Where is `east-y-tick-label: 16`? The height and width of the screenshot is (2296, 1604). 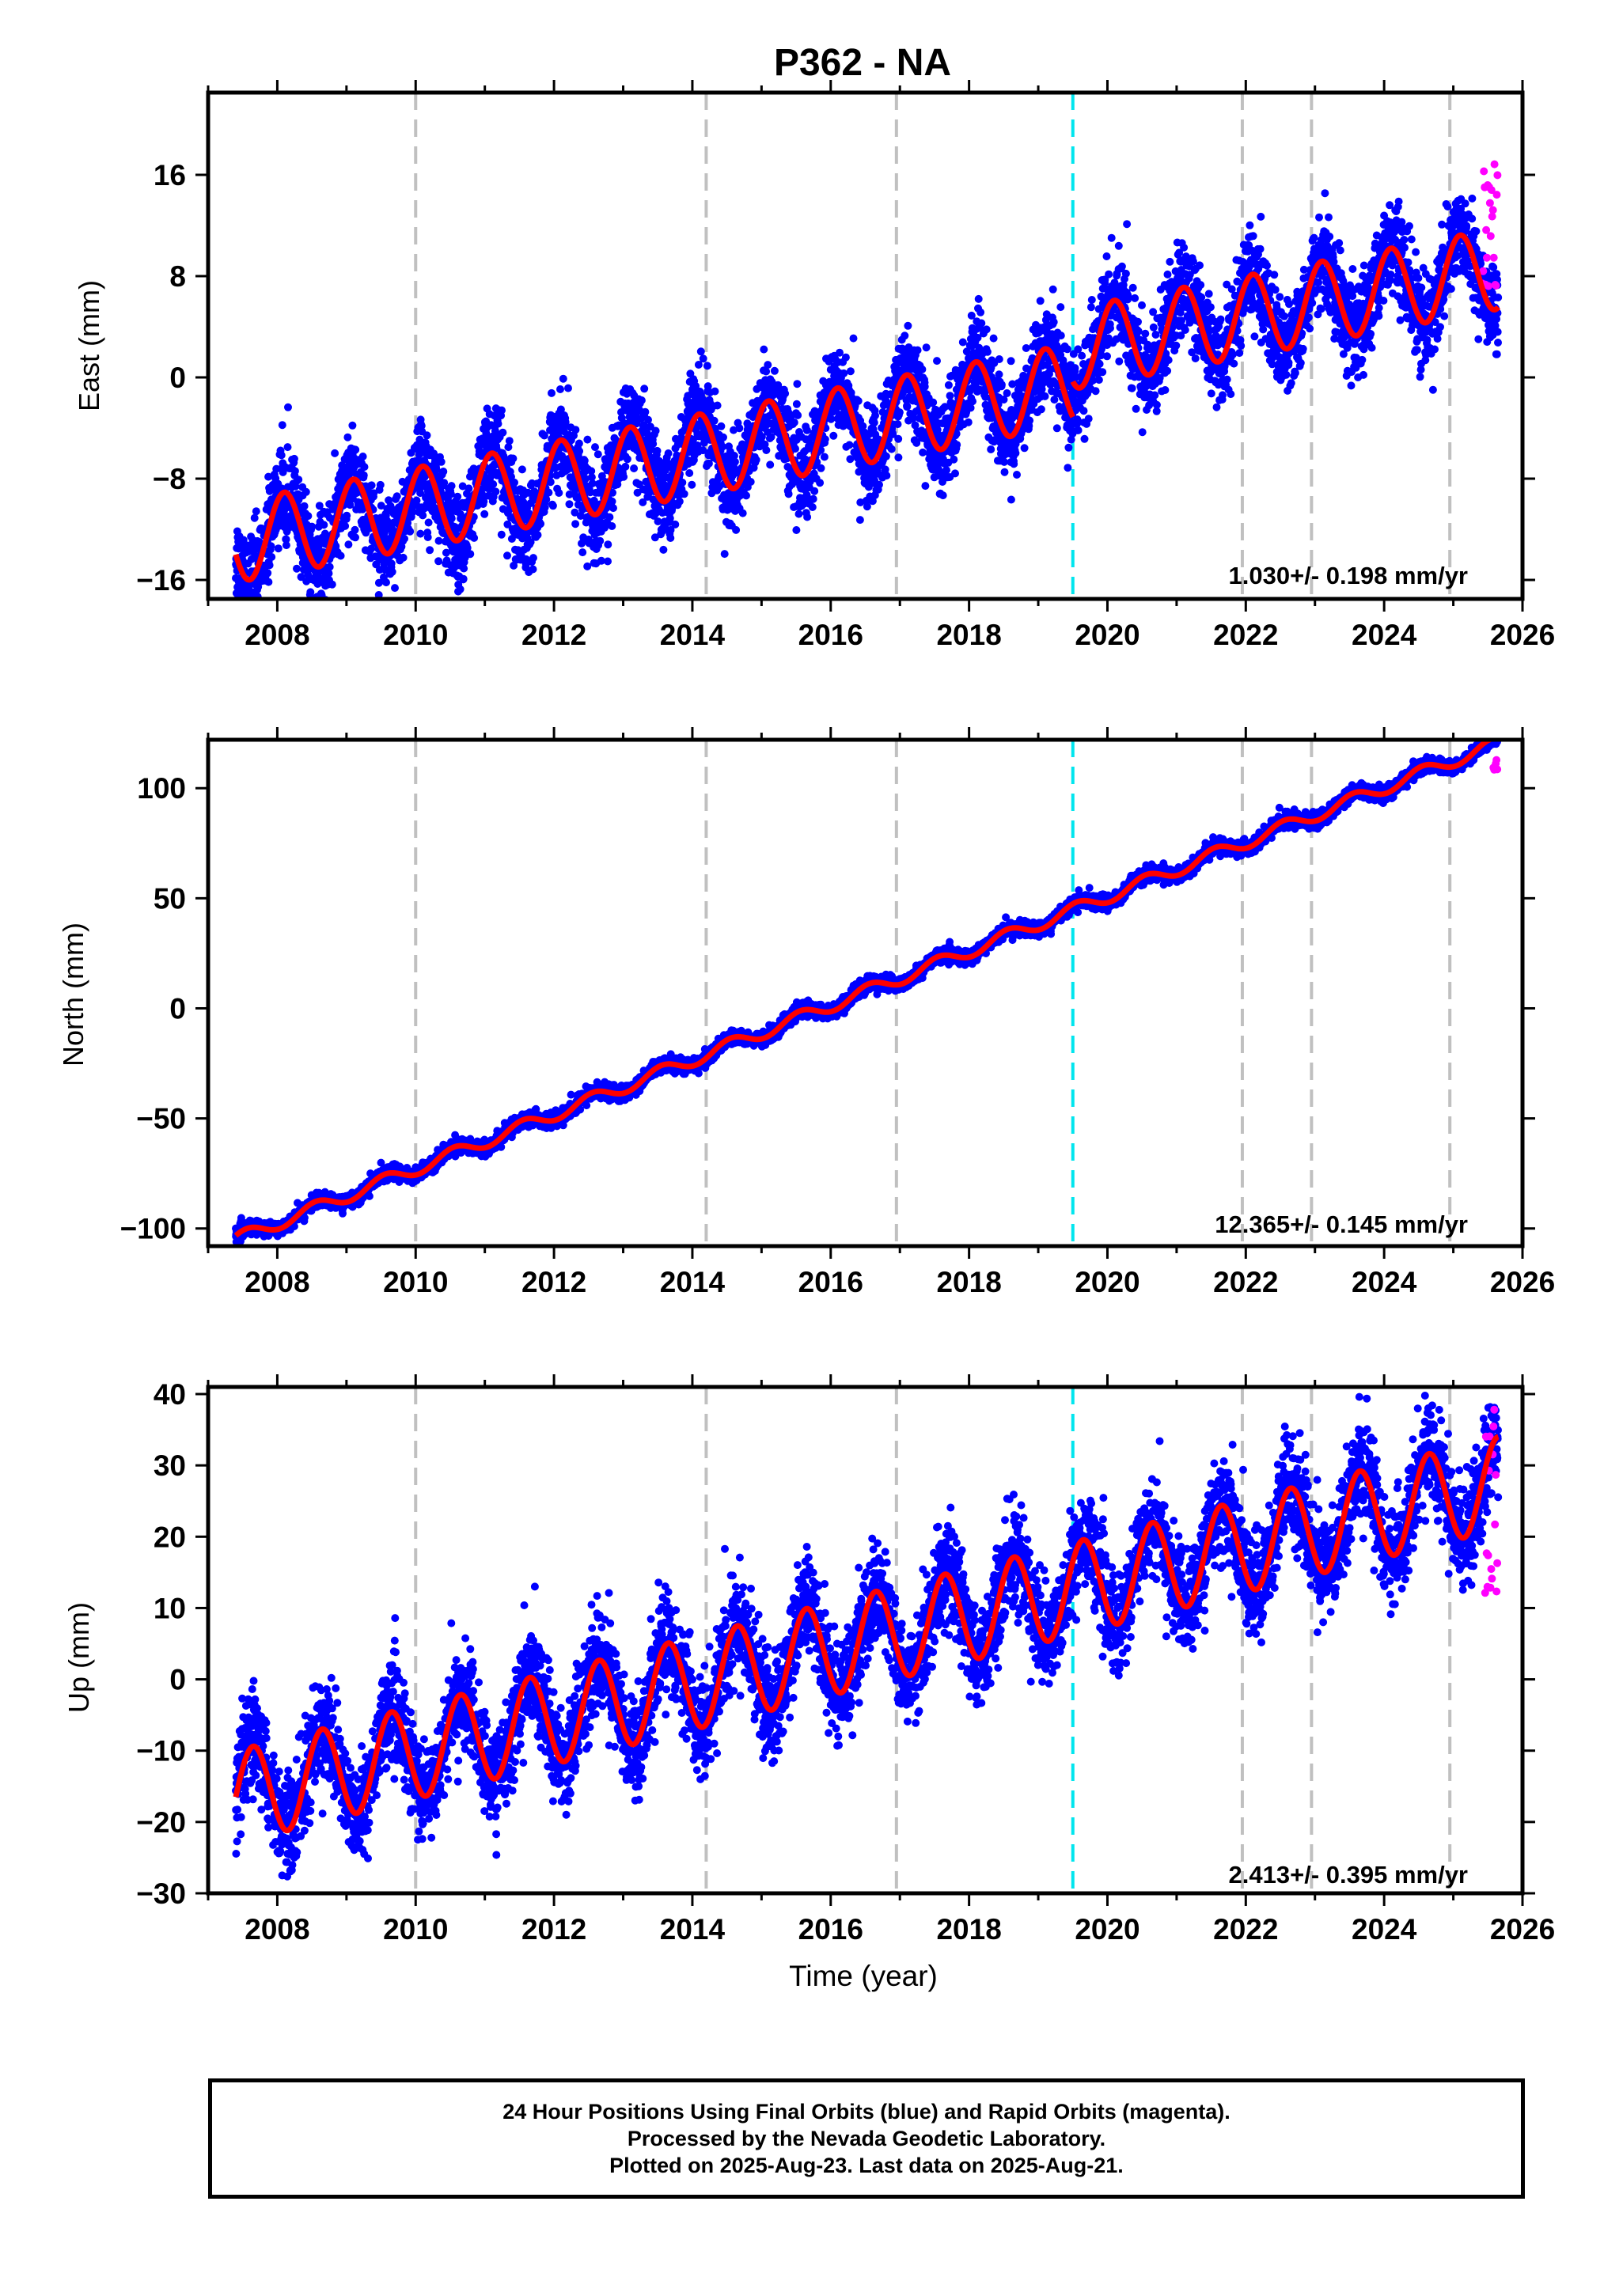 east-y-tick-label: 16 is located at coordinates (170, 175).